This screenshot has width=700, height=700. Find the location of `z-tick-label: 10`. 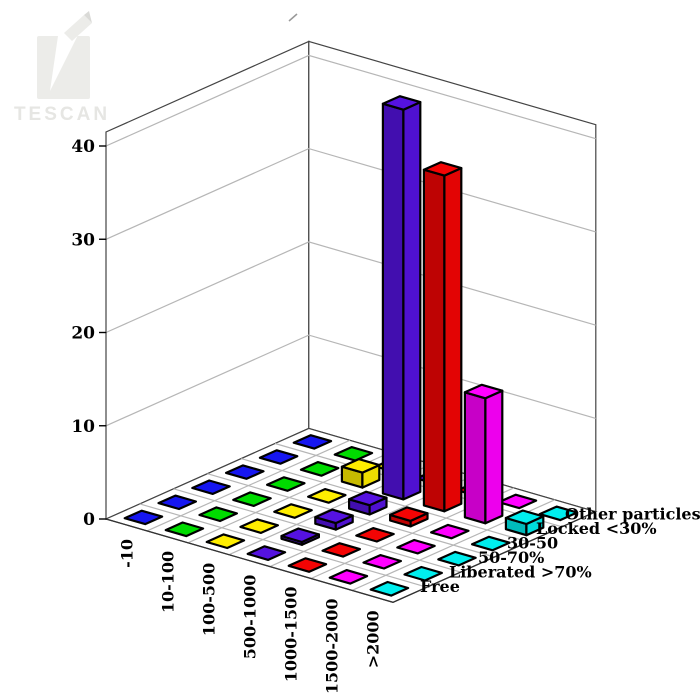

z-tick-label: 10 is located at coordinates (83, 427).